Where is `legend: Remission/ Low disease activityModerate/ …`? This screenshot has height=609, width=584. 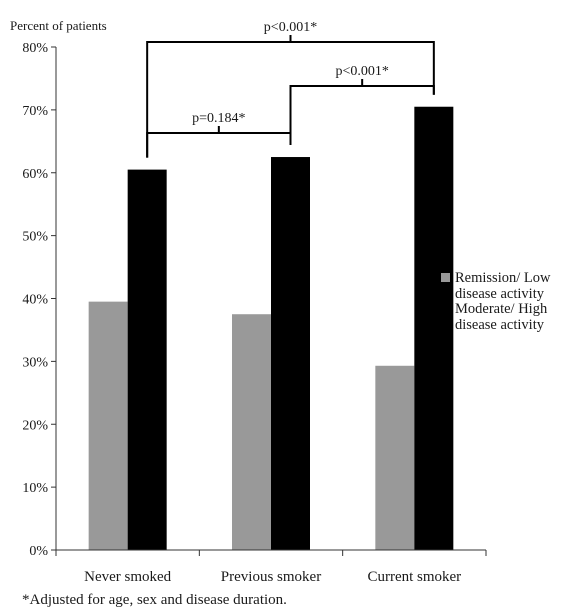
legend: Remission/ Low disease activityModerate/ … is located at coordinates (496, 301).